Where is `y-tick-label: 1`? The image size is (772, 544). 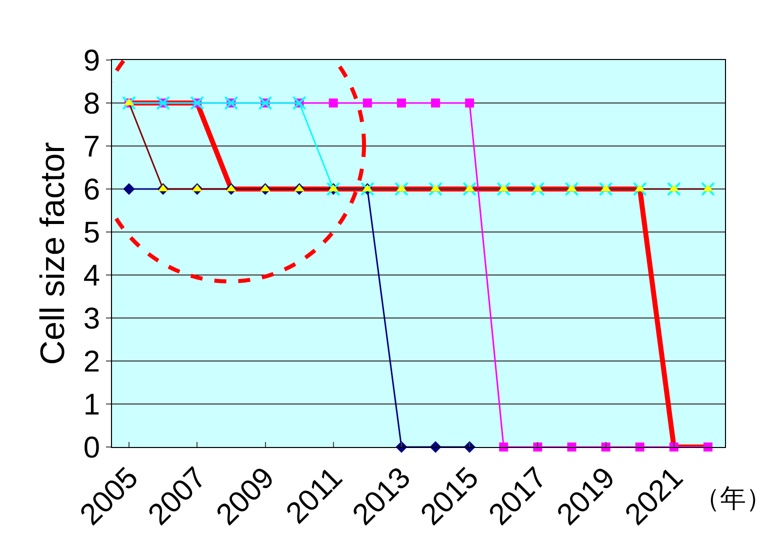
y-tick-label: 1 is located at coordinates (91, 405).